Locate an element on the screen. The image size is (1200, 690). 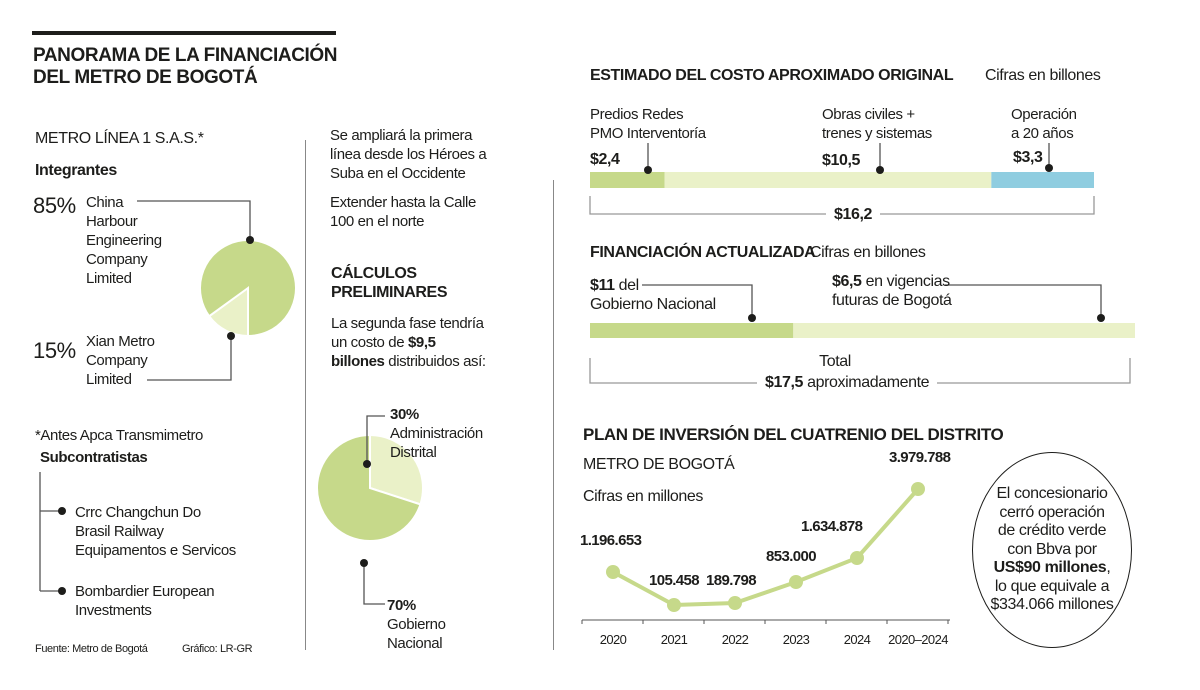
cost-value: $2,4 is located at coordinates (605, 159).